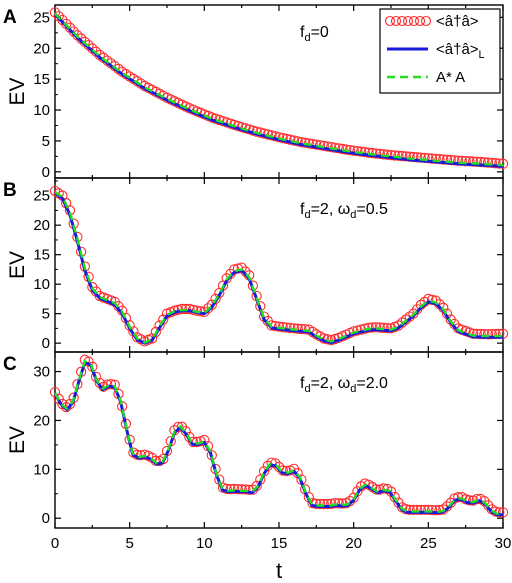 This screenshot has width=512, height=583. I want to click on legend-label: <â†â>, so click(457, 21).